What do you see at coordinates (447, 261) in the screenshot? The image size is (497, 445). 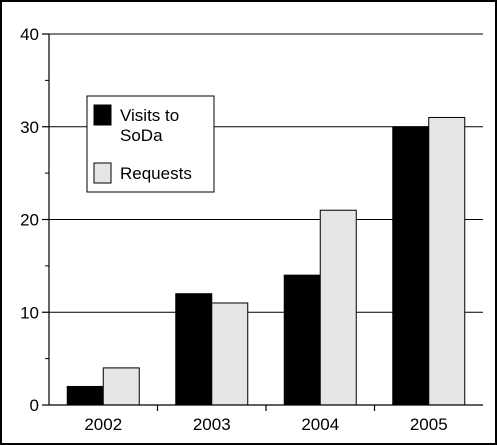 I see `bar-requests-2005` at bounding box center [447, 261].